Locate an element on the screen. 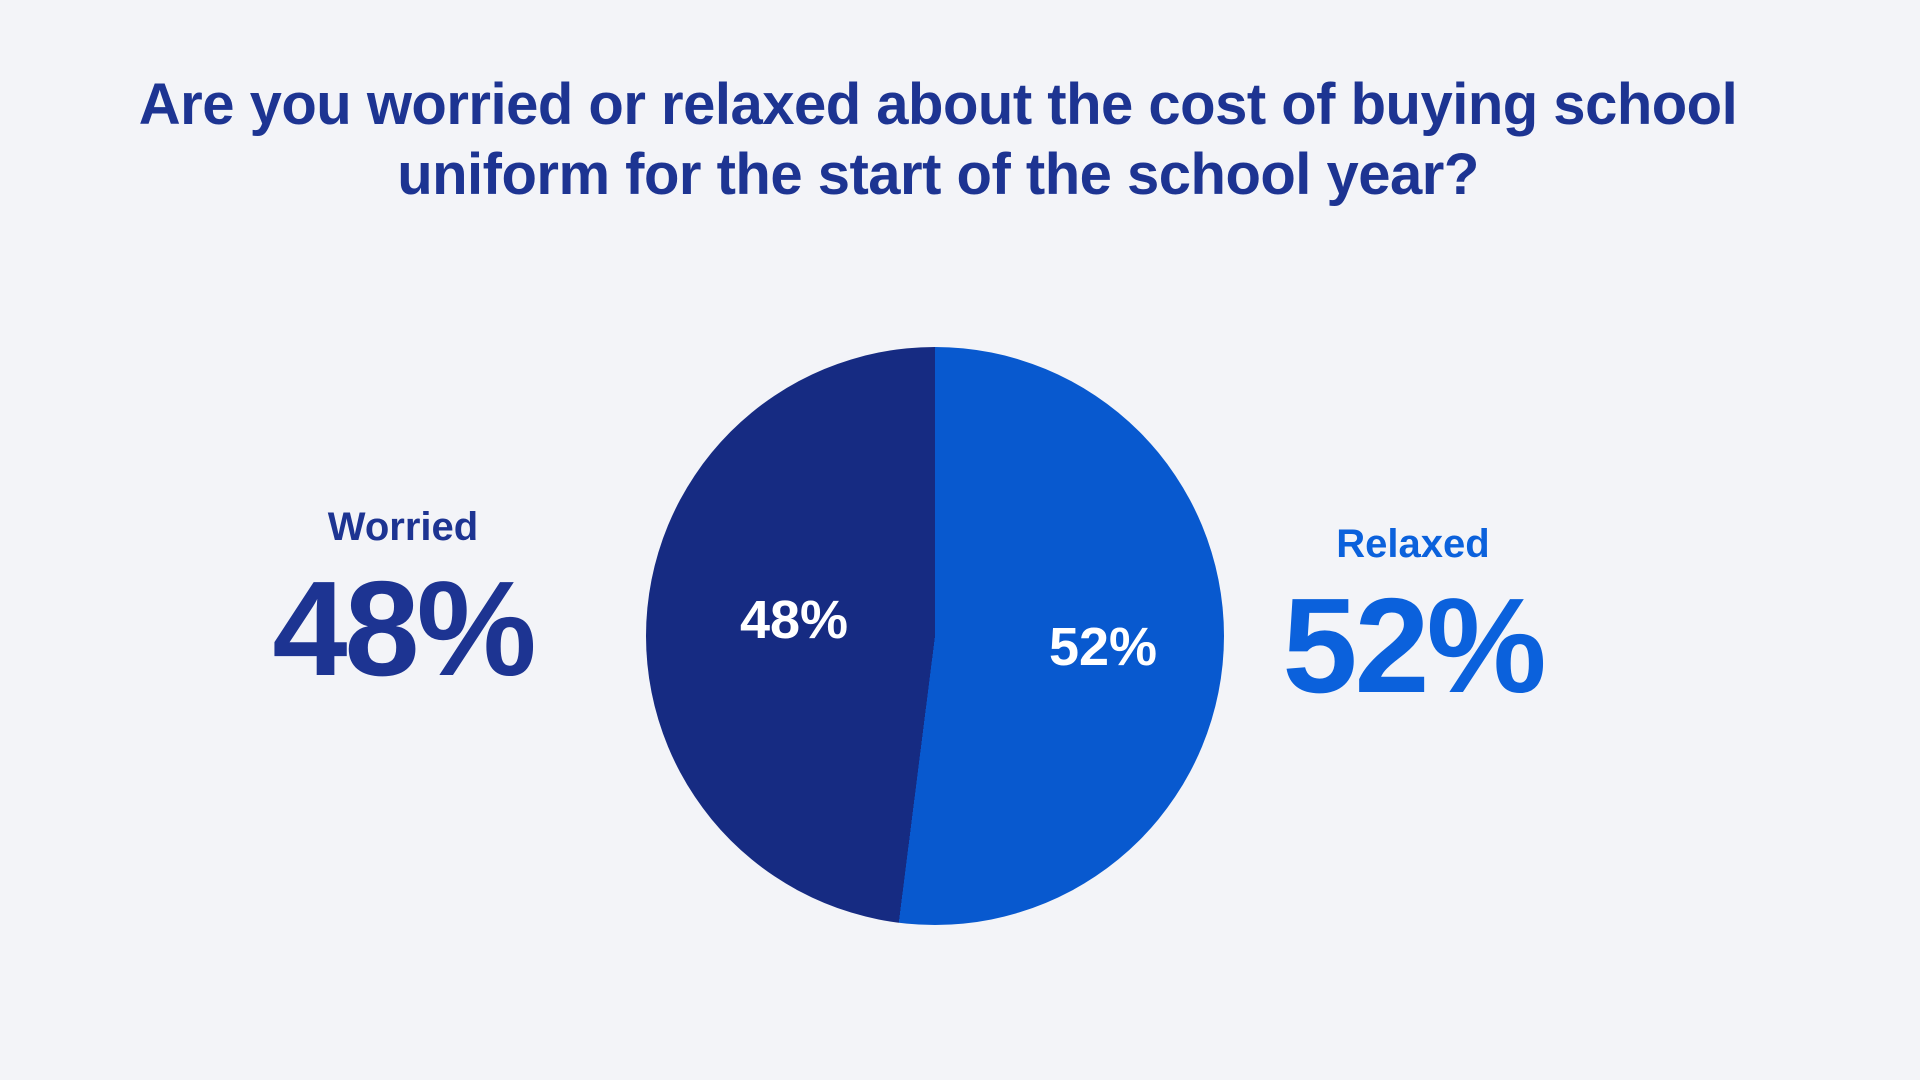  relaxed-percentage: 52% is located at coordinates (1414, 645).